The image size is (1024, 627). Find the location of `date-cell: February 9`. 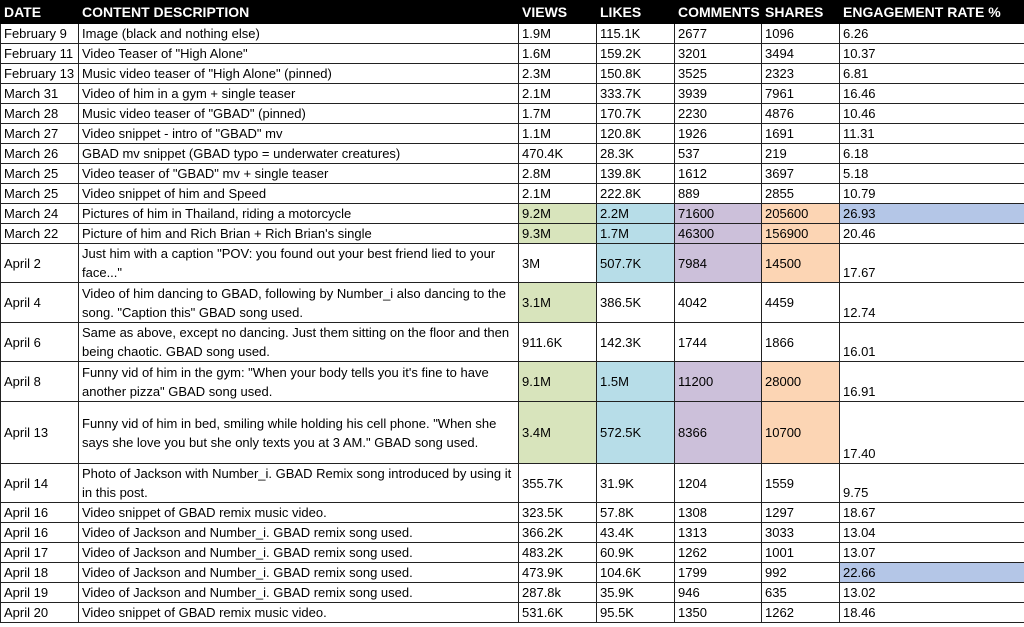

date-cell: February 9 is located at coordinates (39, 33).